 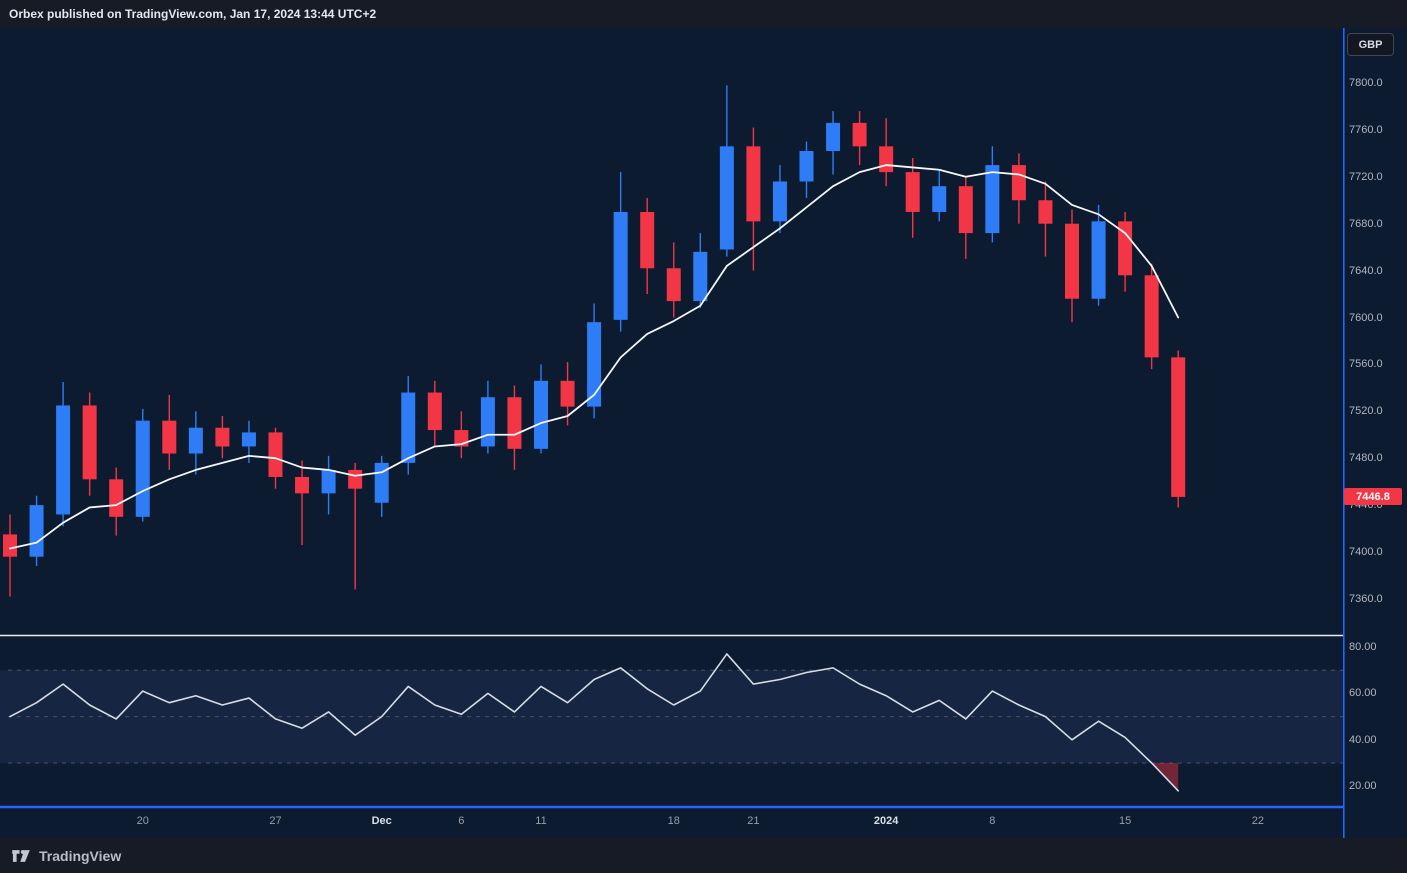 What do you see at coordinates (80, 855) in the screenshot?
I see `tradingview-brand-text: TradingView` at bounding box center [80, 855].